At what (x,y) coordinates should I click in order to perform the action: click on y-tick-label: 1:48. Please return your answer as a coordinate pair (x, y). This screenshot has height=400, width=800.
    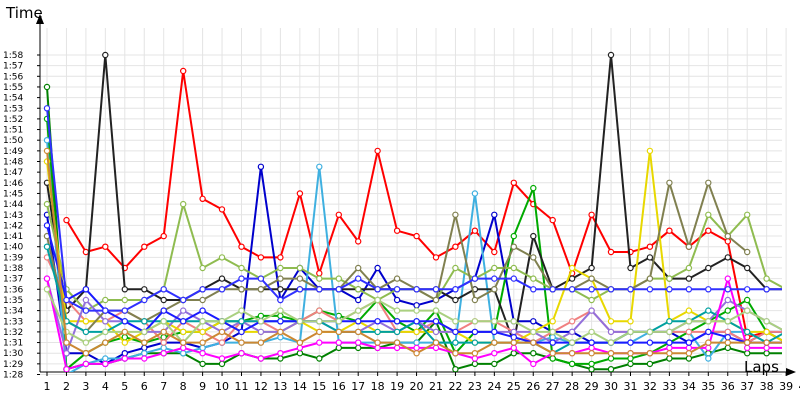
    Looking at the image, I should click on (13, 163).